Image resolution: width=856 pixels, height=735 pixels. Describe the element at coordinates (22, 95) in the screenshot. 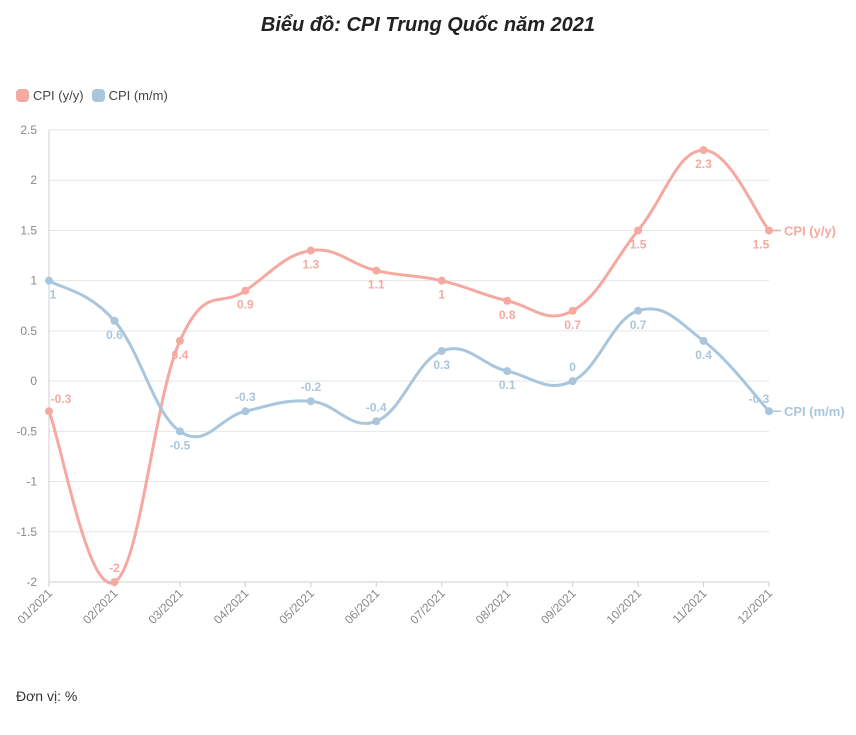

I see `legend-swatch-yy` at that location.